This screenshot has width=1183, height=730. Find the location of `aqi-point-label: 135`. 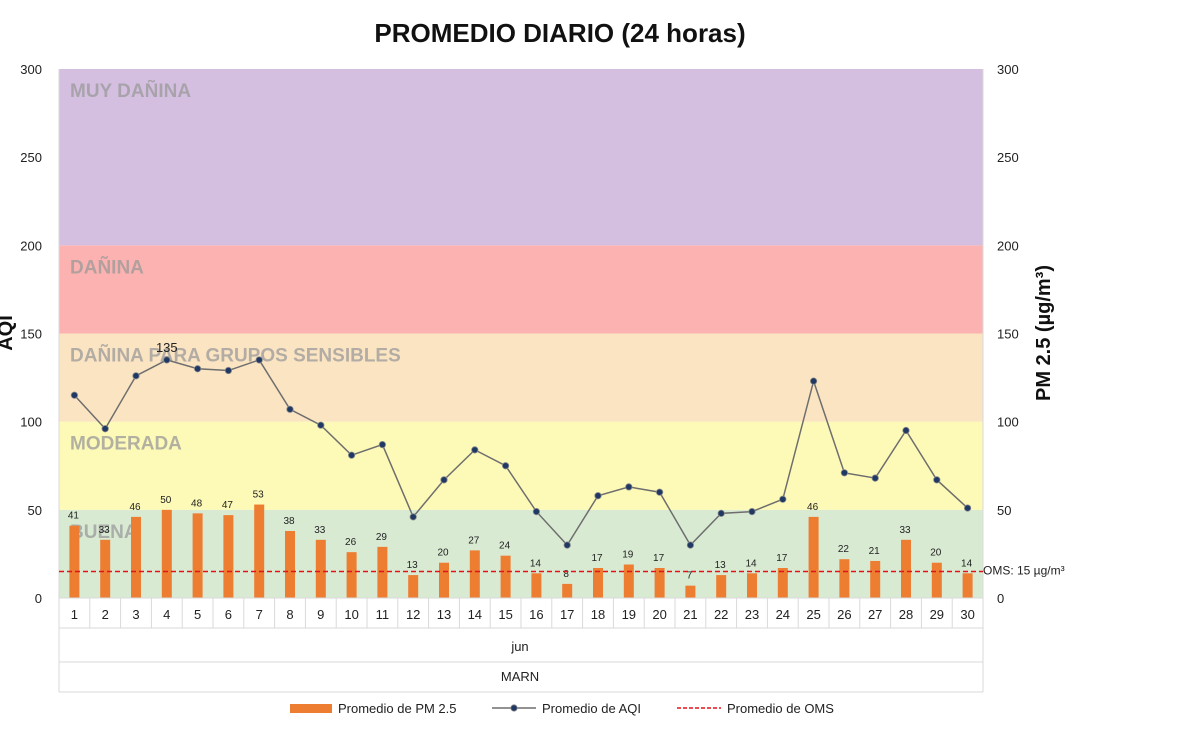

aqi-point-label: 135 is located at coordinates (167, 347).